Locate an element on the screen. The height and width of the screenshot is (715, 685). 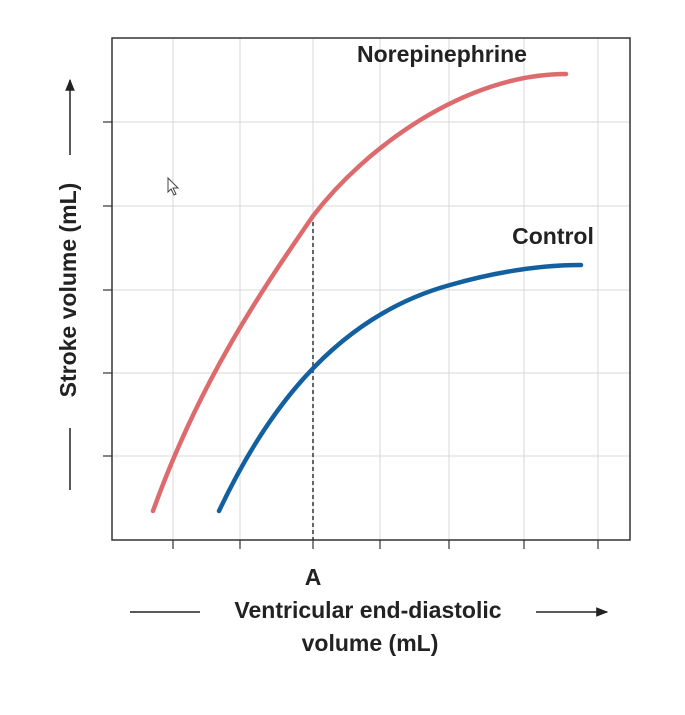
curve-label: Norepinephrine is located at coordinates (442, 54).